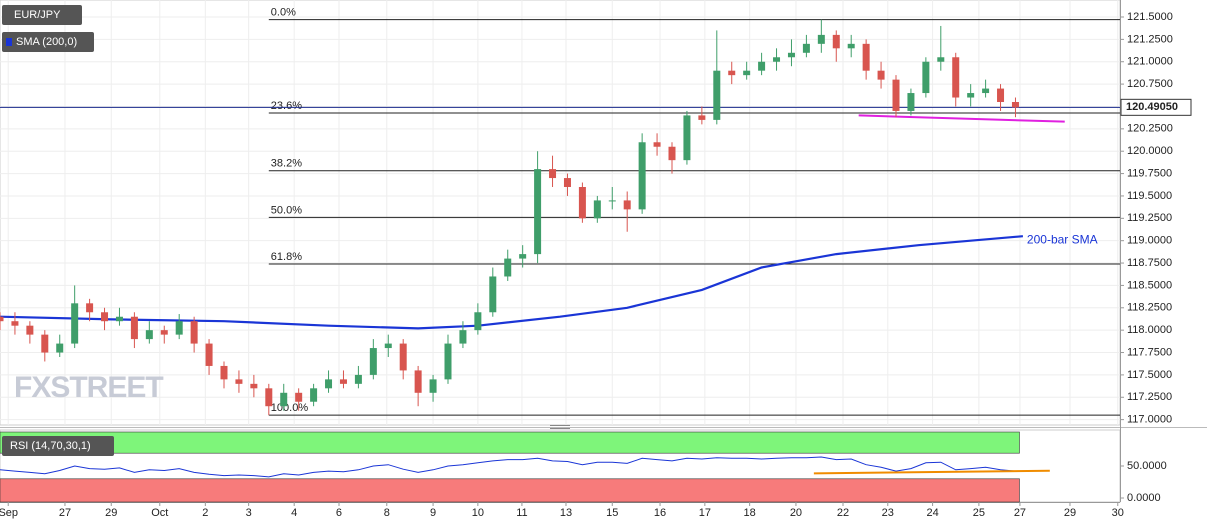 This screenshot has width=1207, height=526. Describe the element at coordinates (1149, 173) in the screenshot. I see `y-tick-label: 119.7500` at that location.